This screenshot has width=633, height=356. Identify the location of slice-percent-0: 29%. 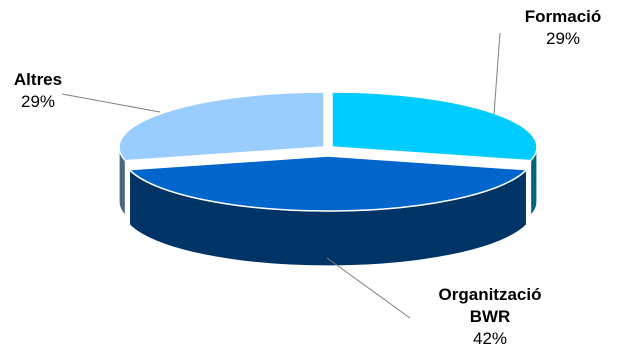
(563, 38).